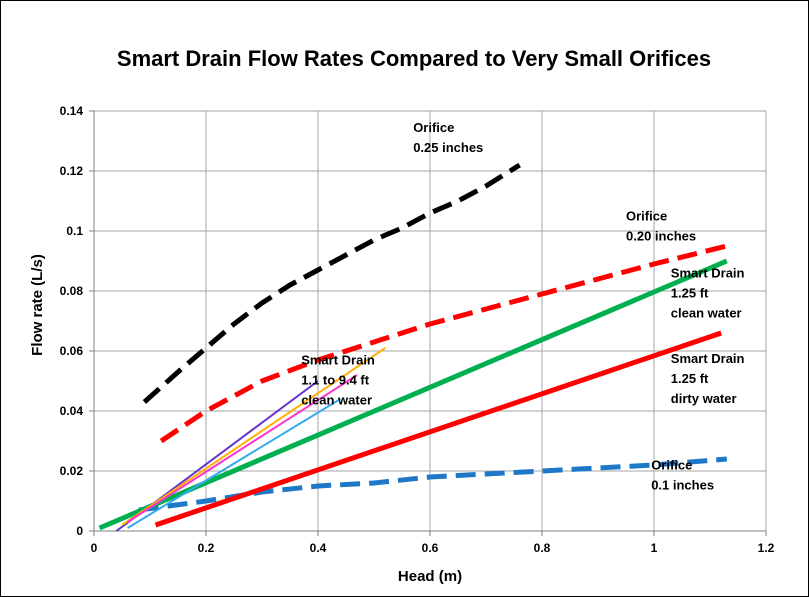 The height and width of the screenshot is (597, 809). I want to click on y-tick-label: 0, so click(79, 531).